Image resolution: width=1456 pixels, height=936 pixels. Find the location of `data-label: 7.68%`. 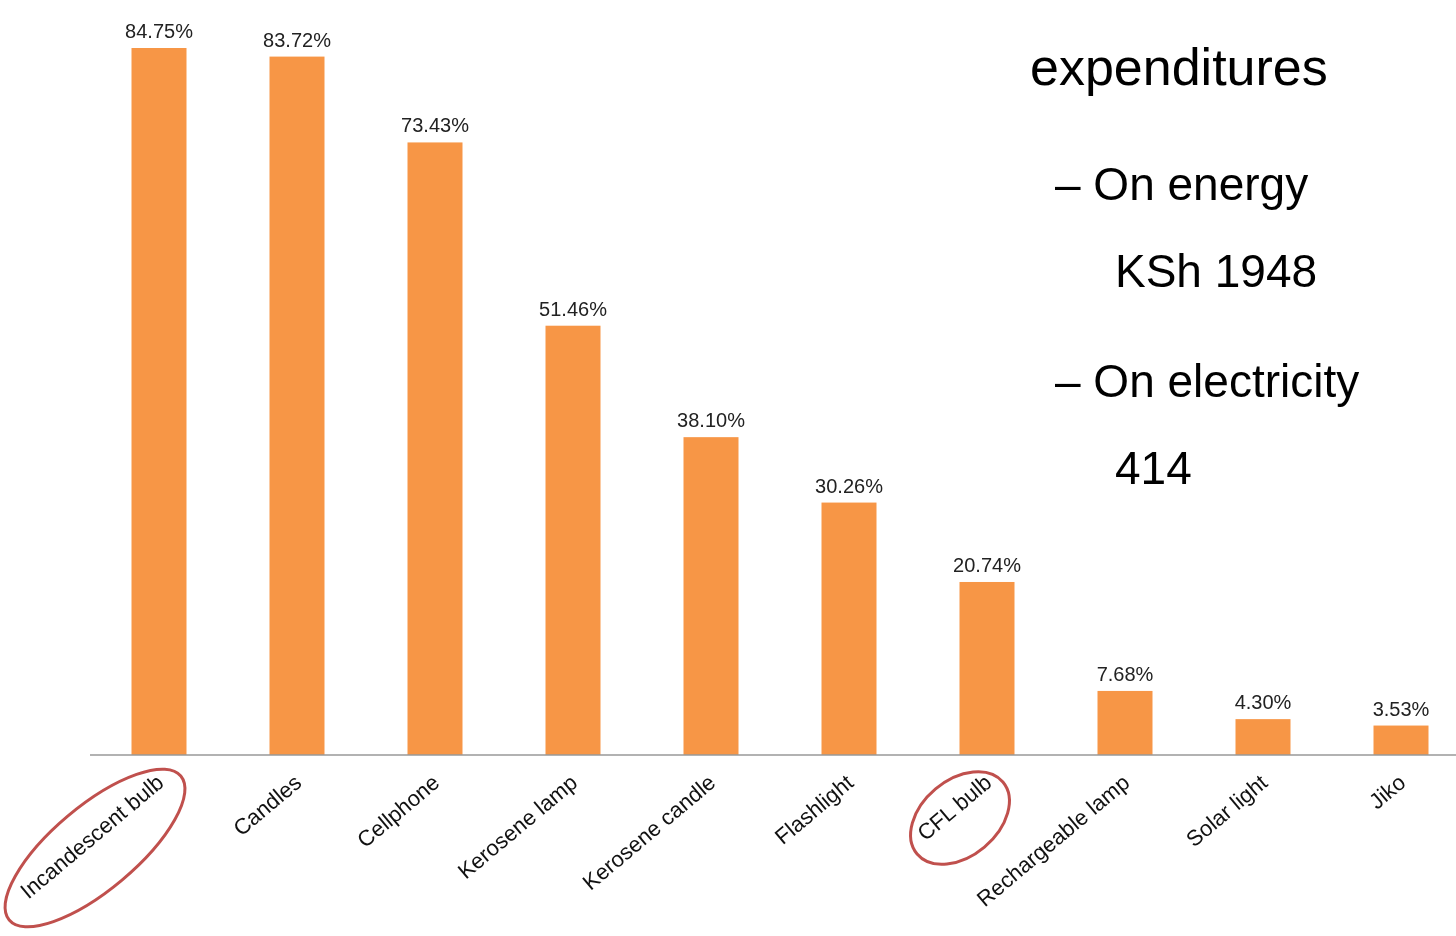

data-label: 7.68% is located at coordinates (1125, 673).